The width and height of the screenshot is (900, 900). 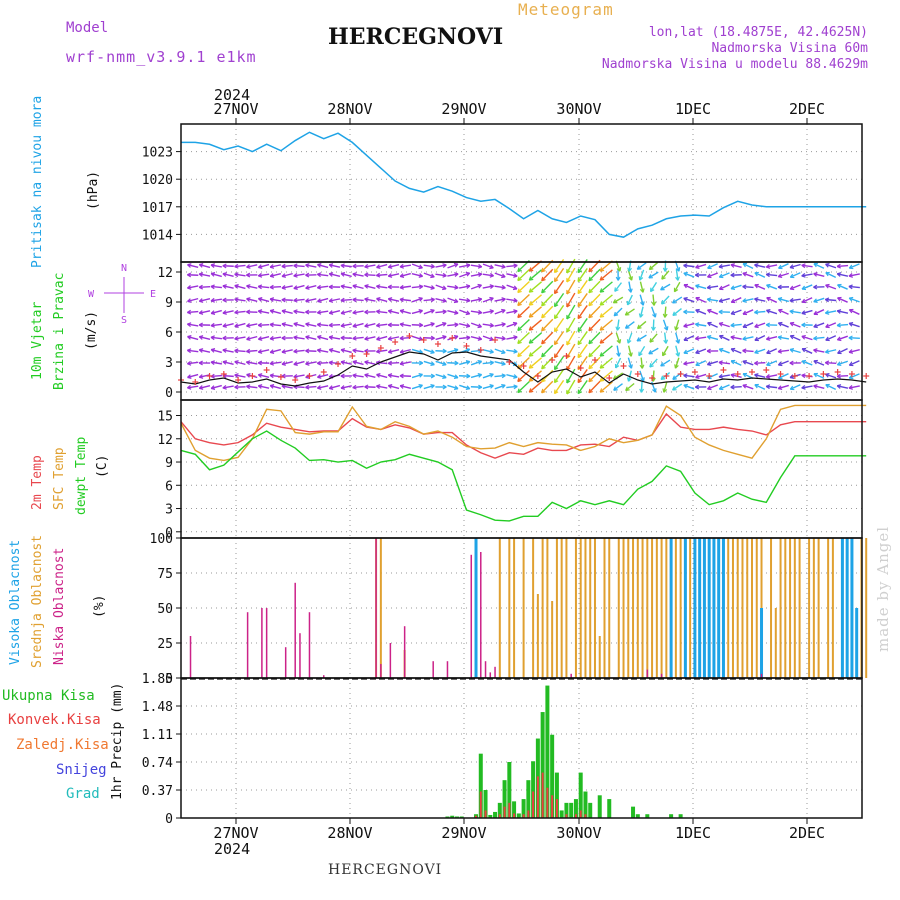 I want to click on date-label-bottom: 28NOV, so click(x=349, y=833).